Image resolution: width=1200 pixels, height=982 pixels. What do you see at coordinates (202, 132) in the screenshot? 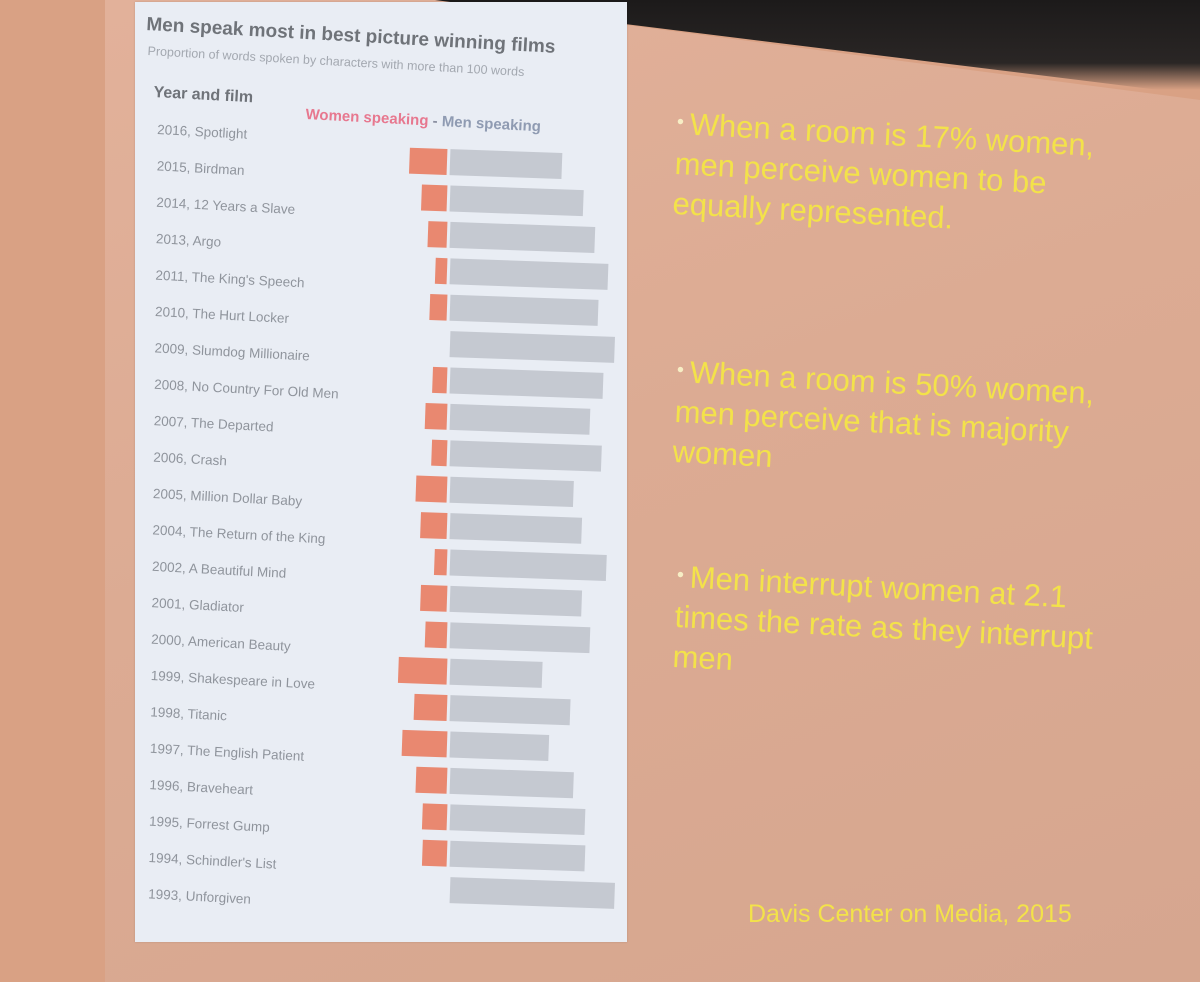
I see `tick-label: 2016, Spotlight` at bounding box center [202, 132].